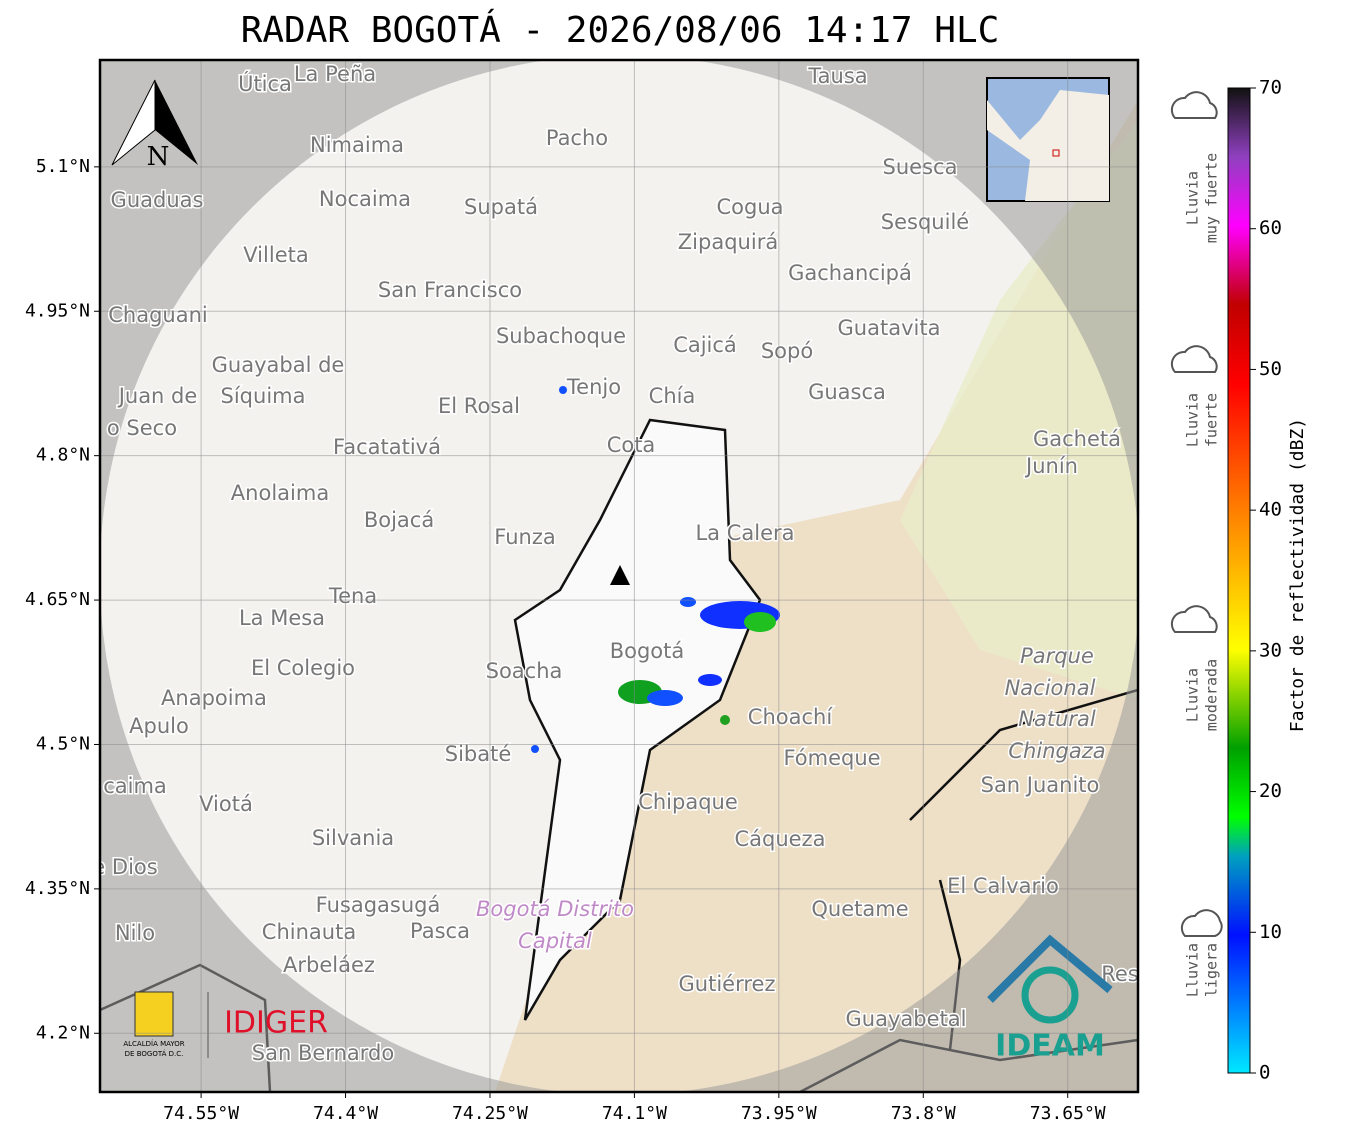 The height and width of the screenshot is (1143, 1349). I want to click on place-label: Anapoima, so click(214, 698).